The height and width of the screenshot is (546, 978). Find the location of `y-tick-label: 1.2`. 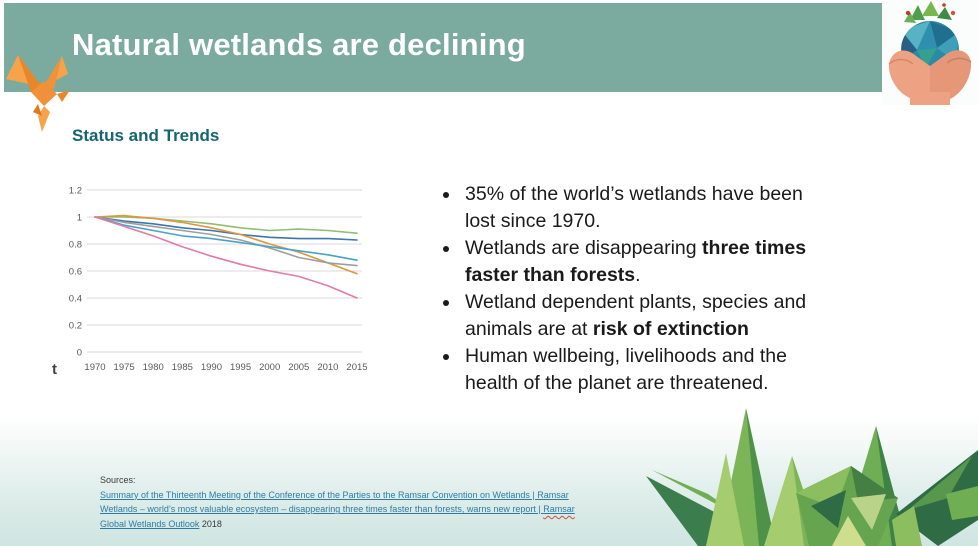

y-tick-label: 1.2 is located at coordinates (75, 191).